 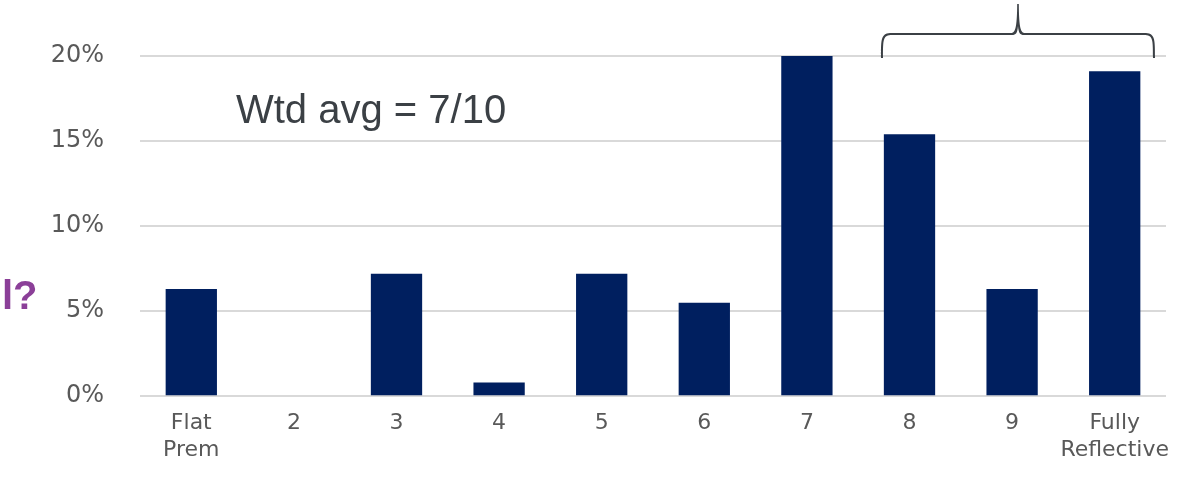 I want to click on x-tick-label: 6, so click(x=704, y=422).